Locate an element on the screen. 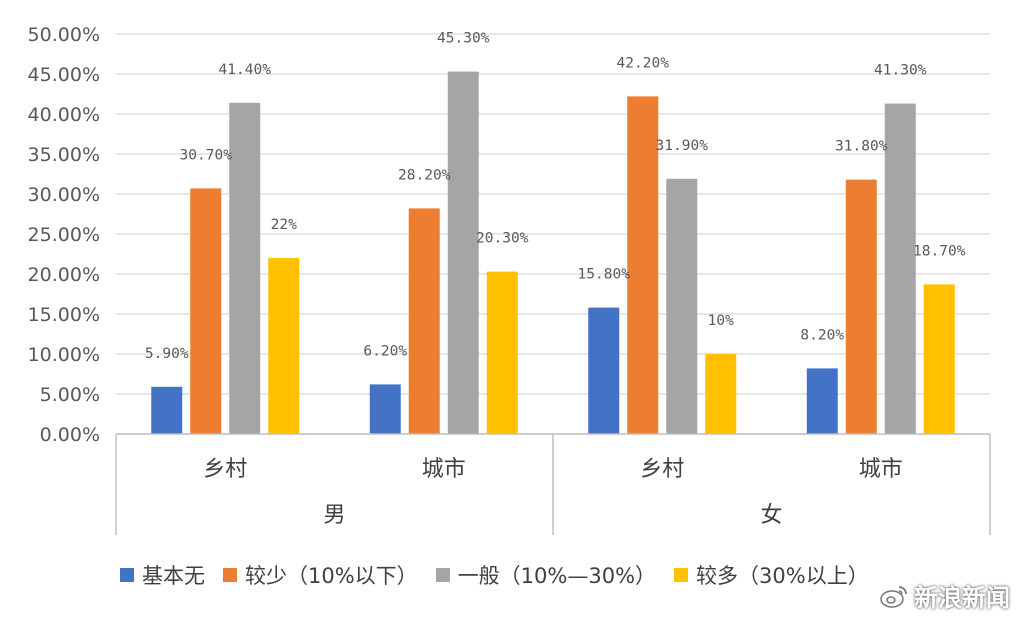  data-label: 31.90% is located at coordinates (682, 146).